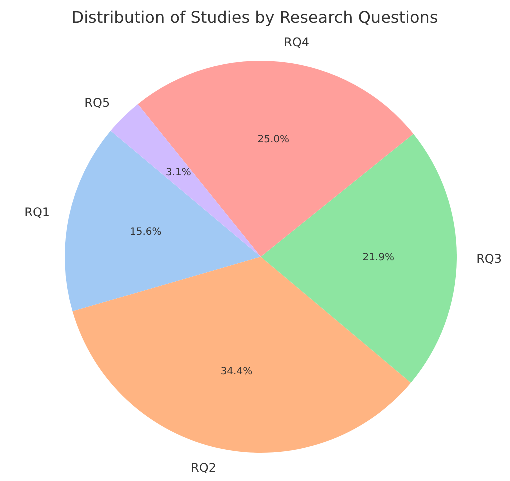 This screenshot has width=510, height=481. I want to click on slice-label: RQ2, so click(203, 467).